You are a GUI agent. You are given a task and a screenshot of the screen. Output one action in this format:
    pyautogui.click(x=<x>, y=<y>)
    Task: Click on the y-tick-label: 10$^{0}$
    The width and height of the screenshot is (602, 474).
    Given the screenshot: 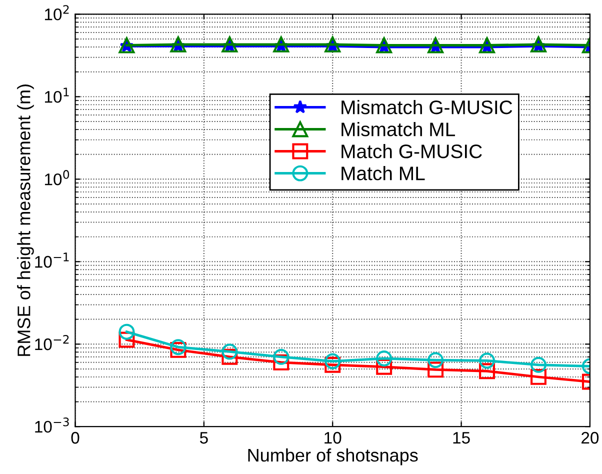 What is the action you would take?
    pyautogui.click(x=57, y=178)
    